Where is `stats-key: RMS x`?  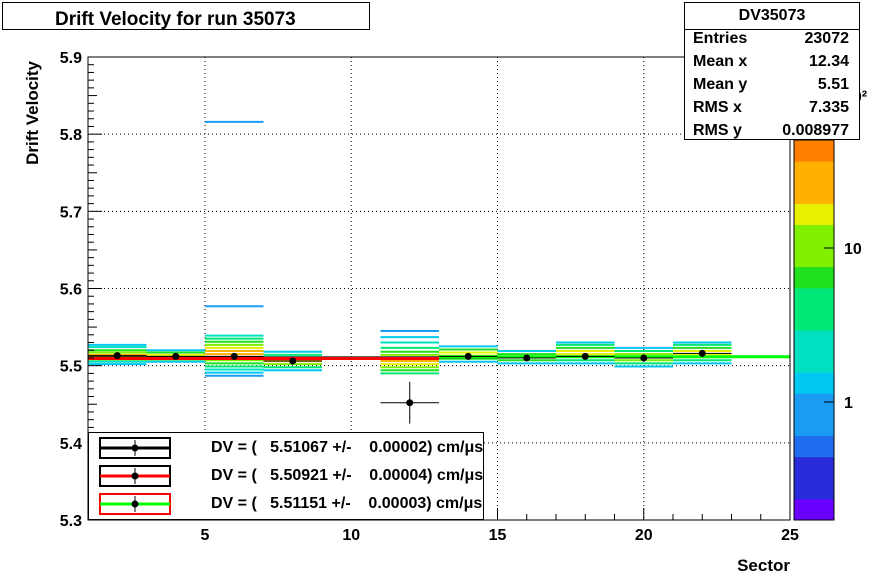 stats-key: RMS x is located at coordinates (717, 107).